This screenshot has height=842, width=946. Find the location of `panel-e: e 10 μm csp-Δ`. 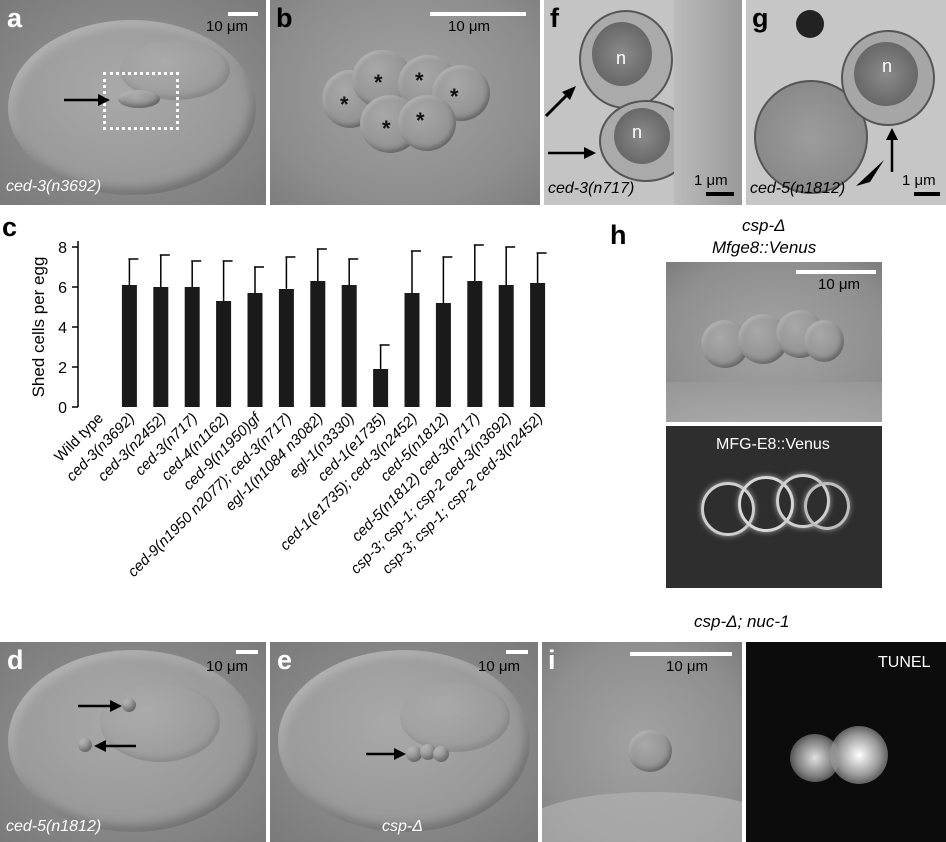

panel-e: e 10 μm csp-Δ is located at coordinates (404, 742).